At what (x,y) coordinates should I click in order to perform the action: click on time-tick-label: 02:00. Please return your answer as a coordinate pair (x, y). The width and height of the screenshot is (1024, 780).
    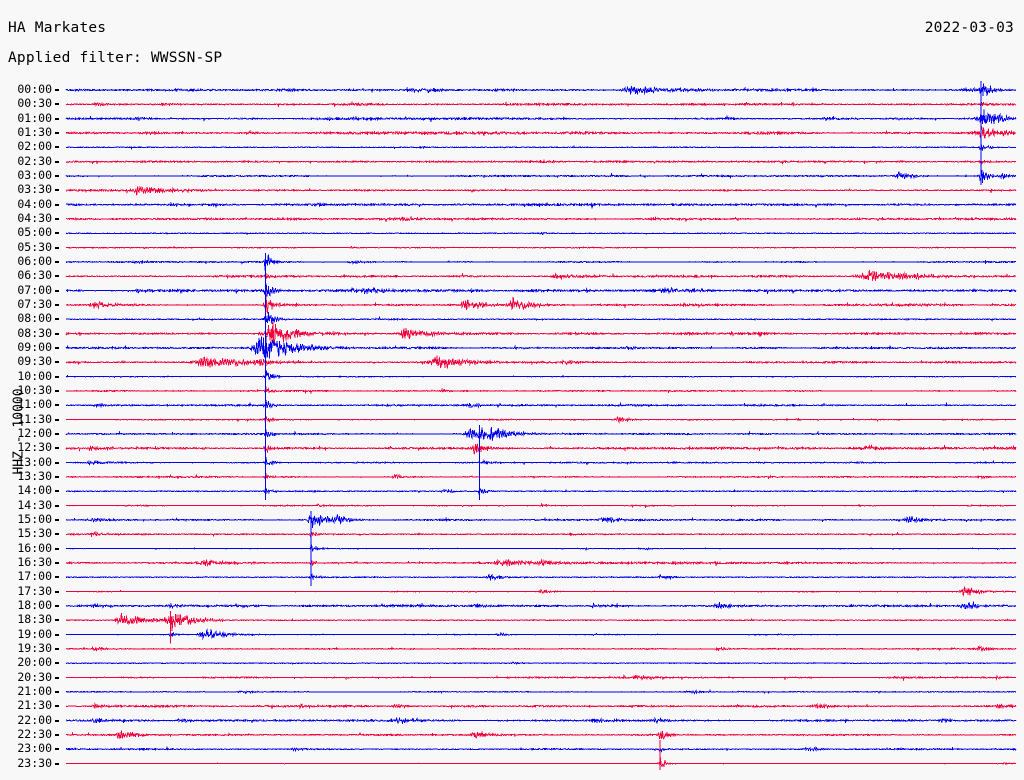
    Looking at the image, I should click on (34, 146).